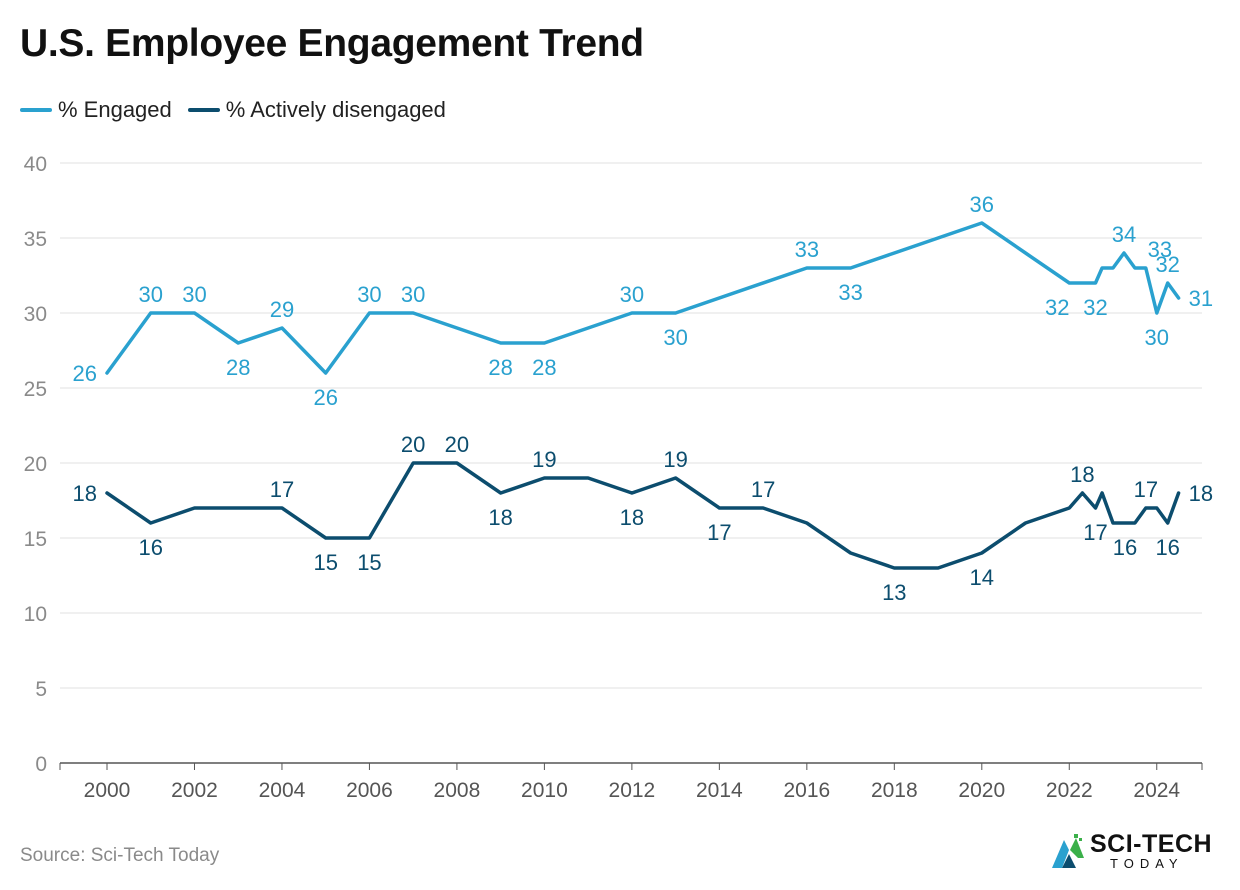  I want to click on y-tick-label: 35, so click(35, 239).